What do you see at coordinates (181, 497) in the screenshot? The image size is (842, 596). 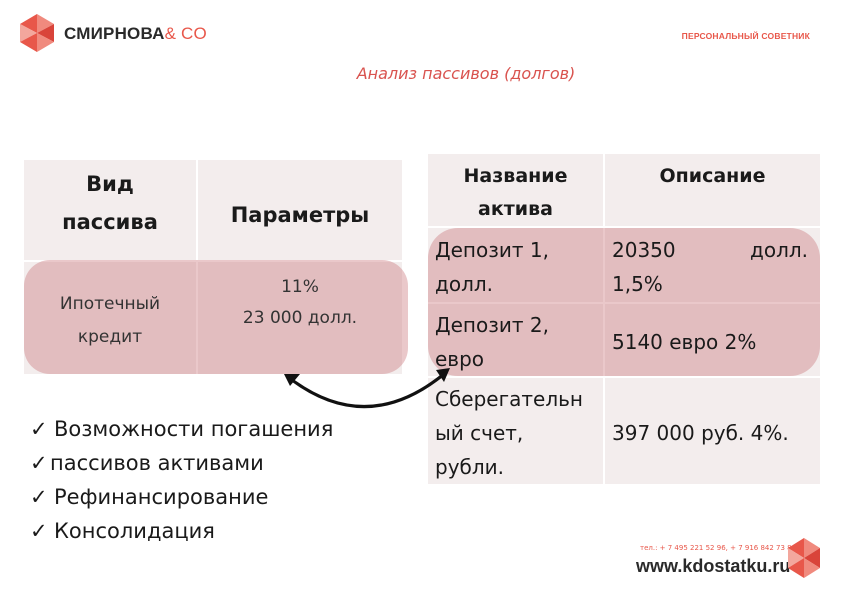 I see `checklist-item: ✓ Рефинансирование` at bounding box center [181, 497].